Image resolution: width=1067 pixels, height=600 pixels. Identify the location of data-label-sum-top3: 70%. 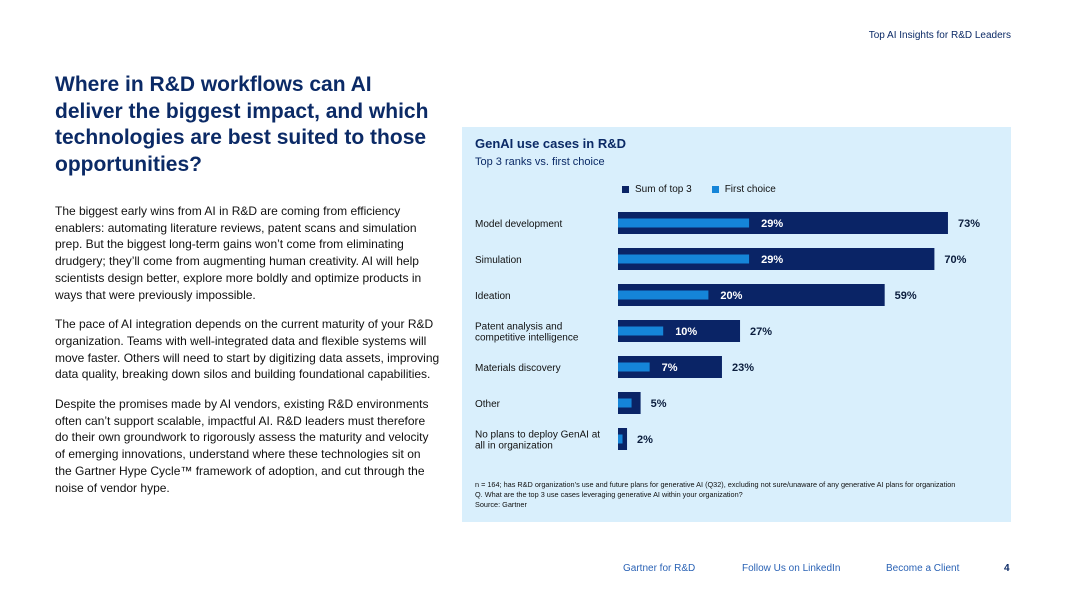
(955, 260).